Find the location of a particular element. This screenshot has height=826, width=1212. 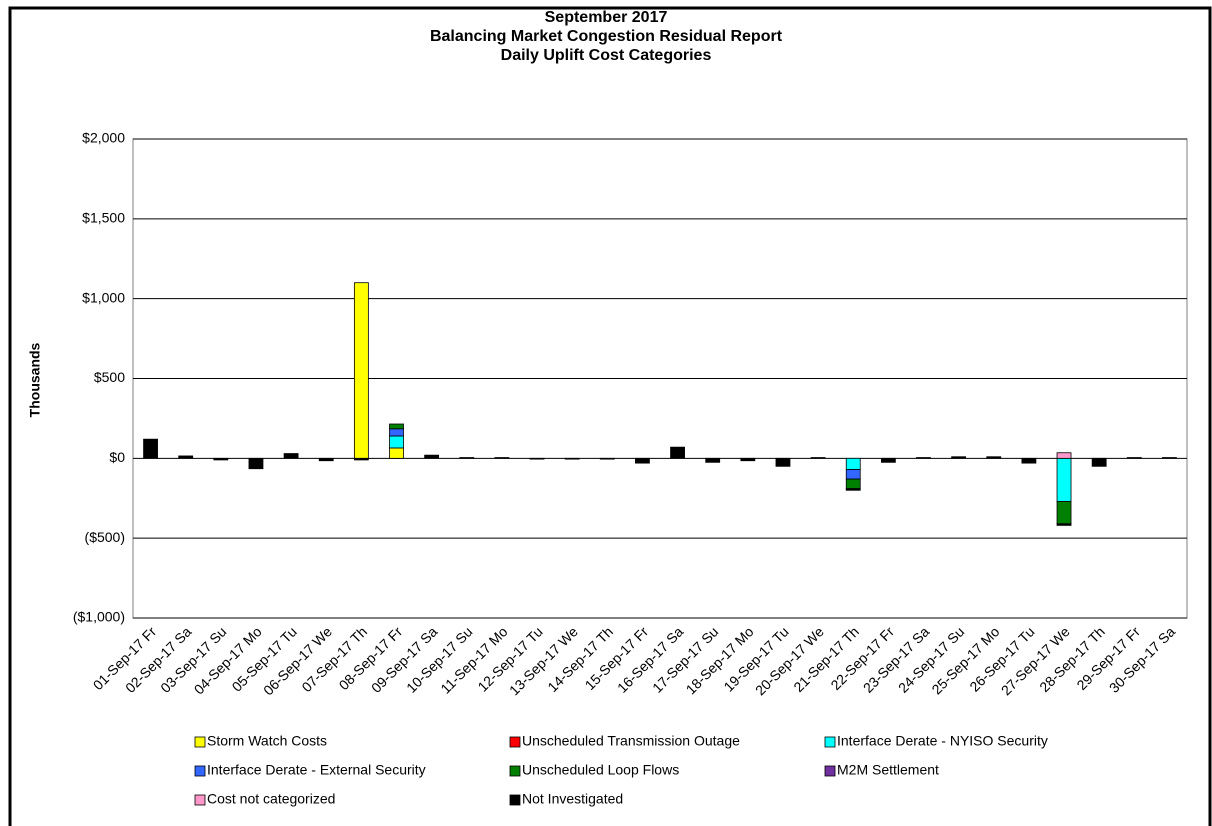

y-tick-label: $0 is located at coordinates (117, 457).